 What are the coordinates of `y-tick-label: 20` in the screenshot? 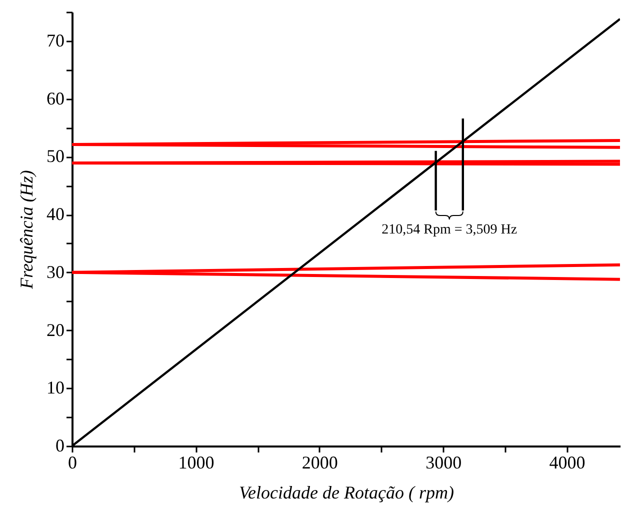 It's located at (55, 330).